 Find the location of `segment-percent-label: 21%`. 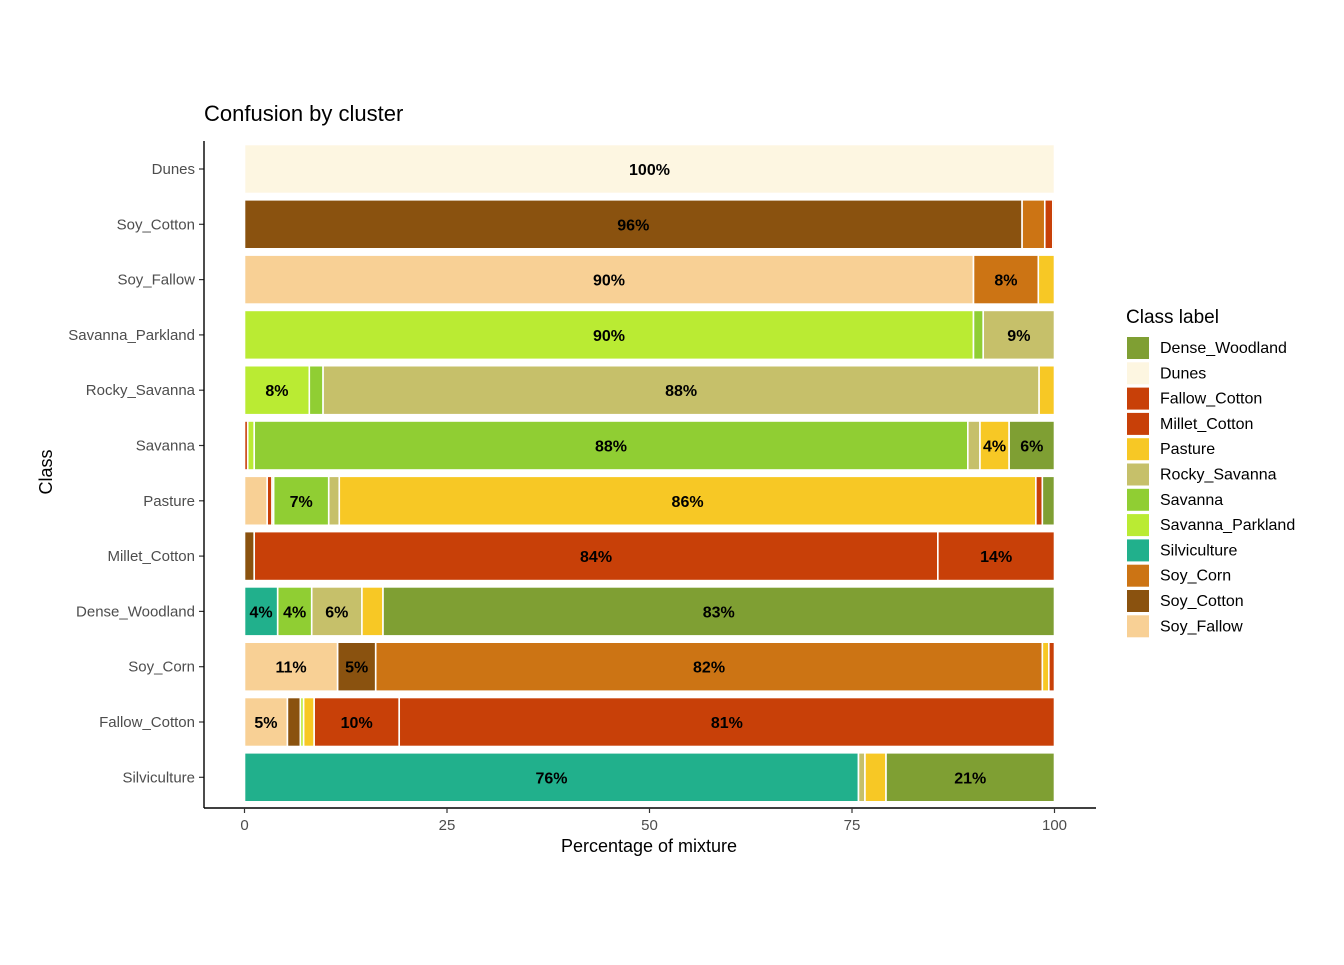

segment-percent-label: 21% is located at coordinates (970, 778).